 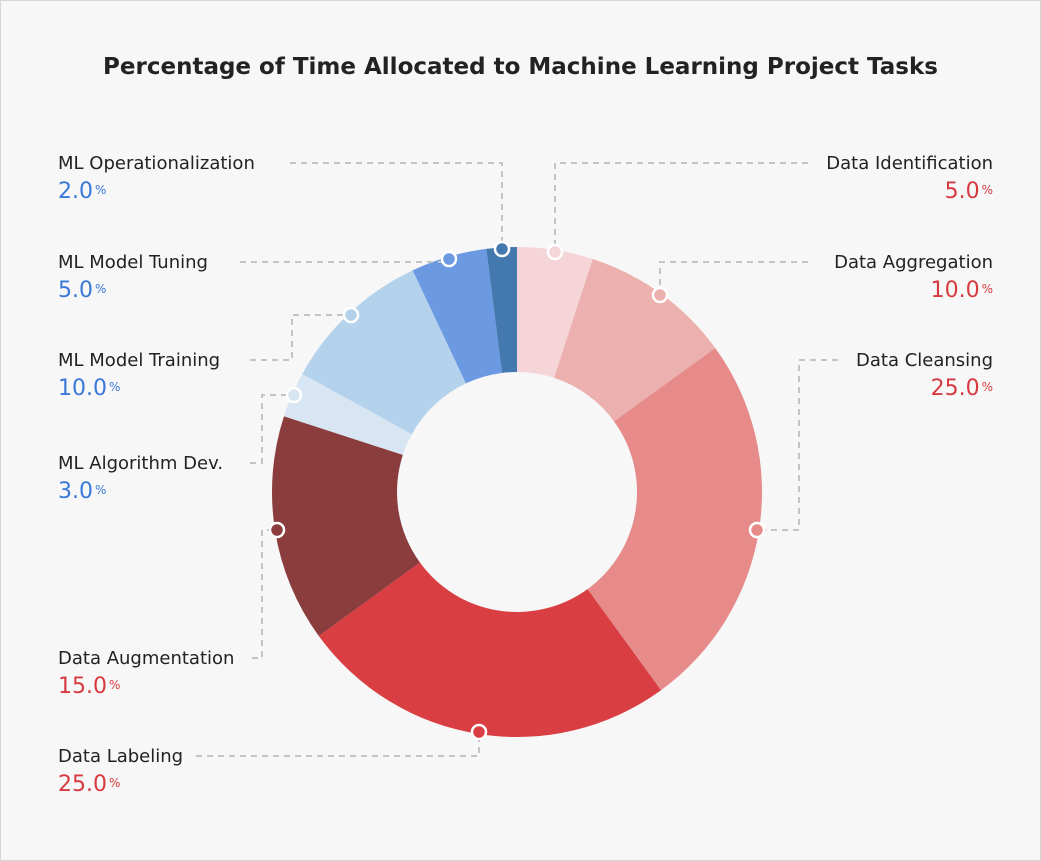 I want to click on slice-data-labeling, so click(x=490, y=649).